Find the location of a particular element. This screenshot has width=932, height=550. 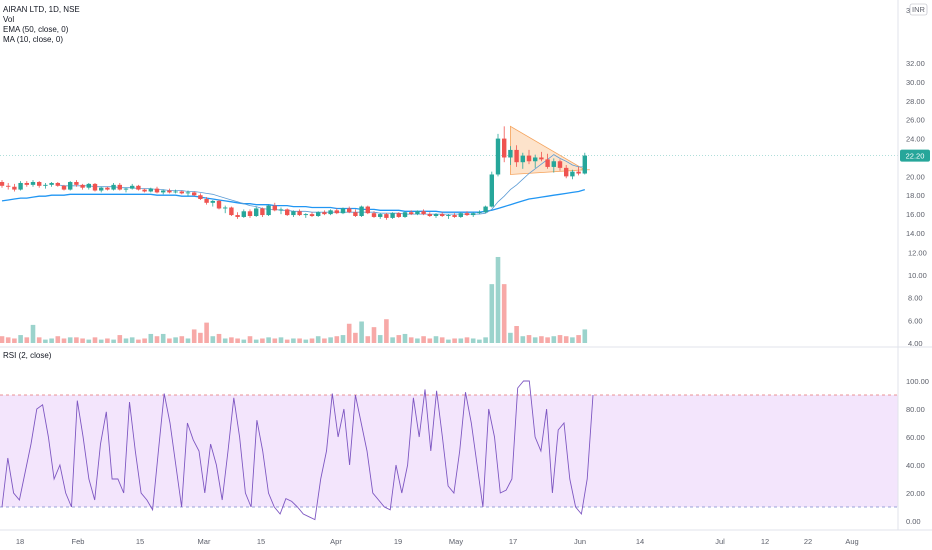

time-tick-label: Mar is located at coordinates (204, 541).